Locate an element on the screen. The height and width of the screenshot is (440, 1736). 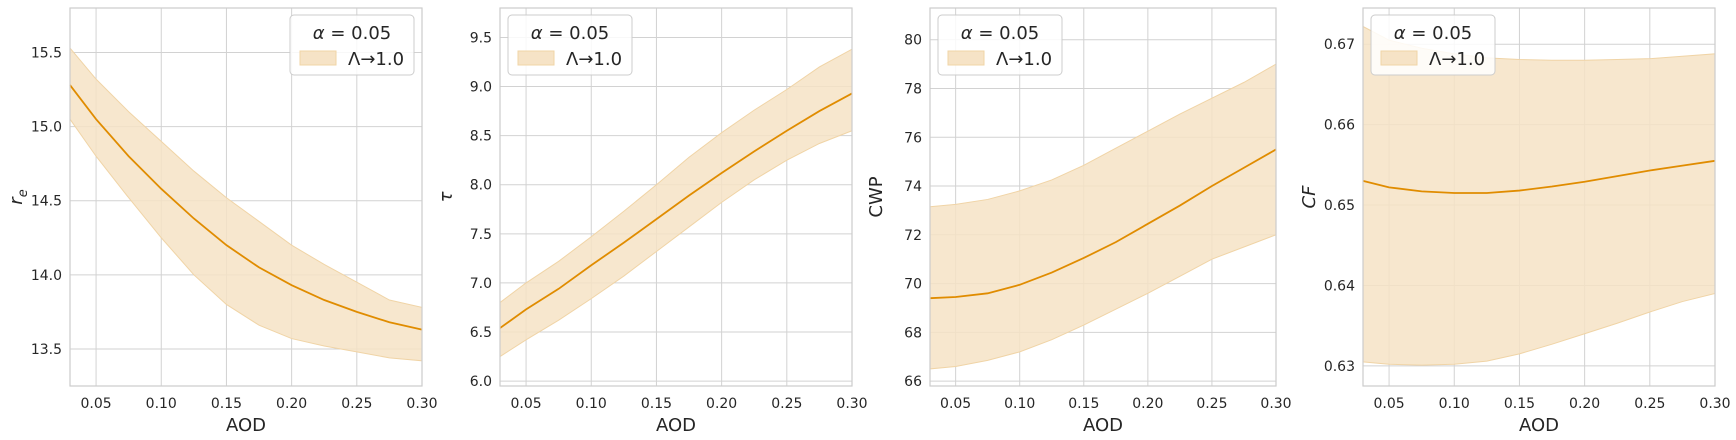
y-tick-label: 0.63 is located at coordinates (1339, 367).